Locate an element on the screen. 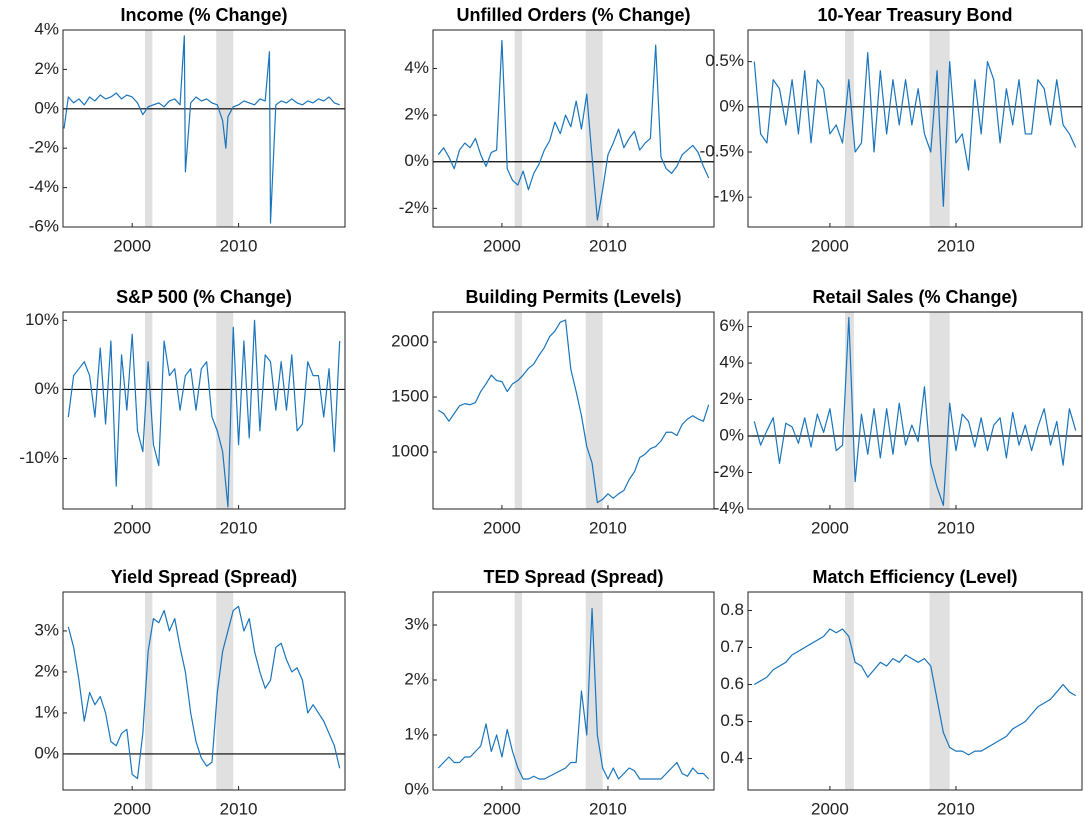  y-tick-label: -10% is located at coordinates (39, 457).